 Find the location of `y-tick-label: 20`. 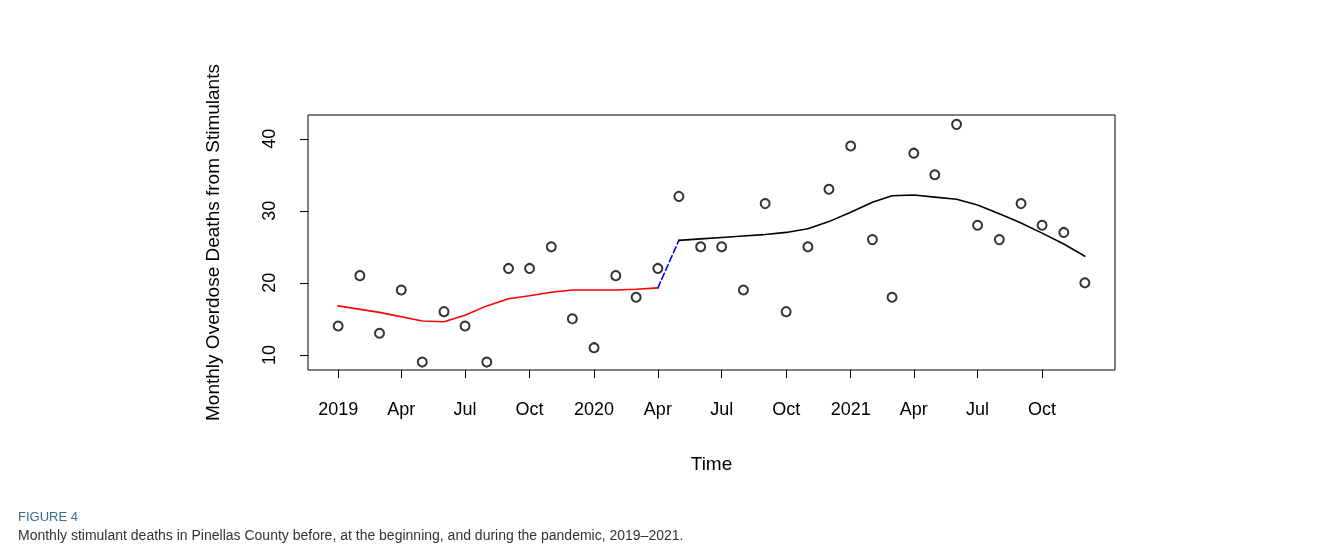

y-tick-label: 20 is located at coordinates (269, 282).